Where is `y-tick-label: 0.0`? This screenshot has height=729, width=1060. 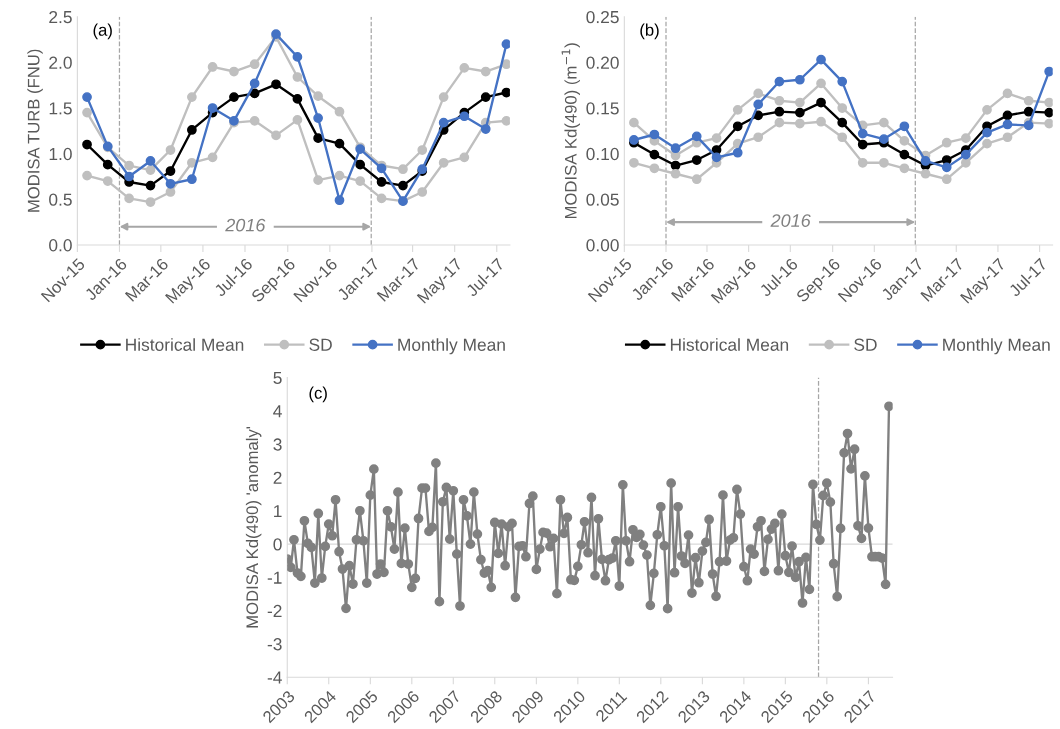 y-tick-label: 0.0 is located at coordinates (60, 245).